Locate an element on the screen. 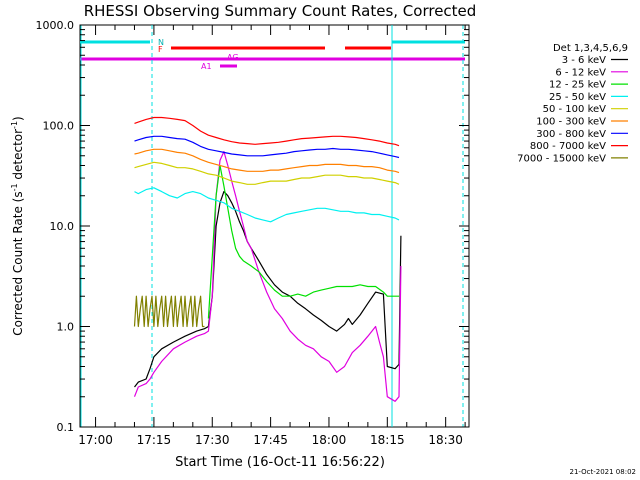  legend-label: 7000 - 15000 keV is located at coordinates (561, 158).